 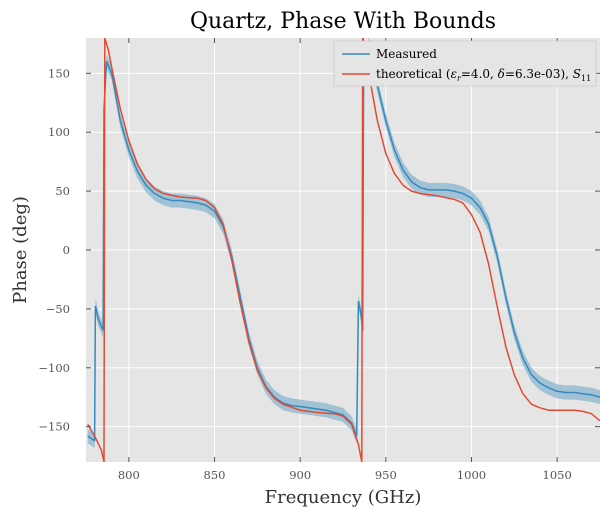 What do you see at coordinates (66, 250) in the screenshot?
I see `y-tick-label: 0` at bounding box center [66, 250].